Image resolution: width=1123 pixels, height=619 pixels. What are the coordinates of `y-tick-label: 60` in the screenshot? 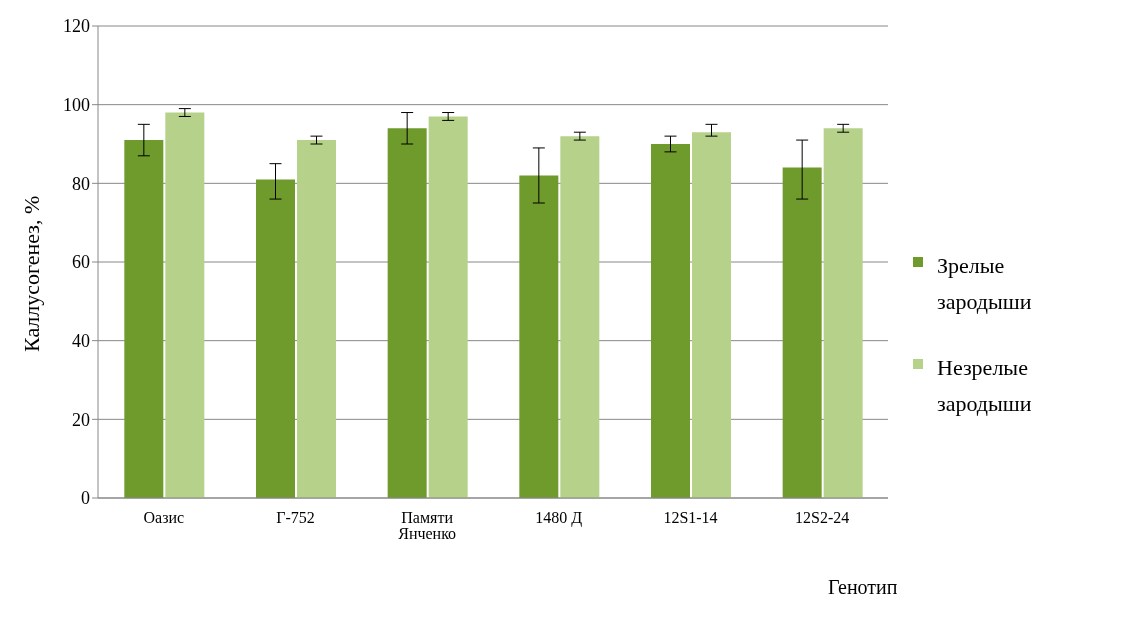 It's located at (81, 262).